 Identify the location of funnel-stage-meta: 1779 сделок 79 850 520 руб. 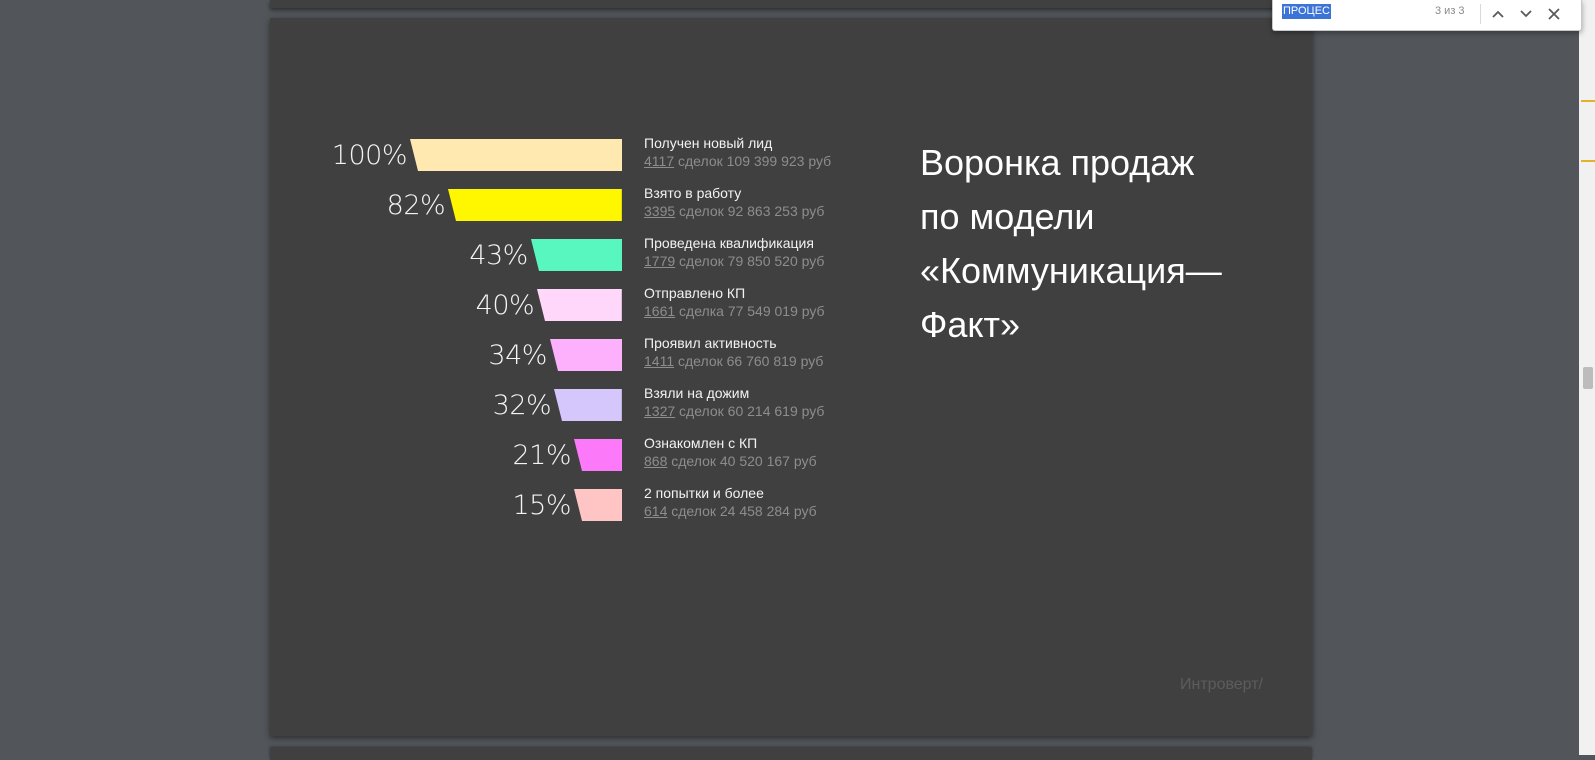
(769, 261).